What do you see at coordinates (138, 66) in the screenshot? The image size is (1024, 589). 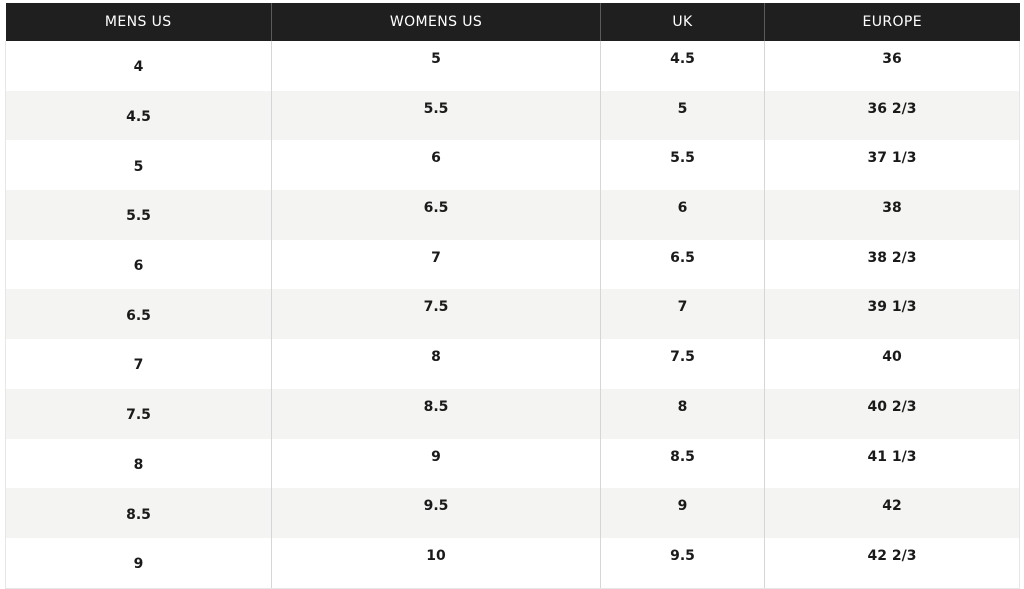 I see `cell-mens-us: 4` at bounding box center [138, 66].